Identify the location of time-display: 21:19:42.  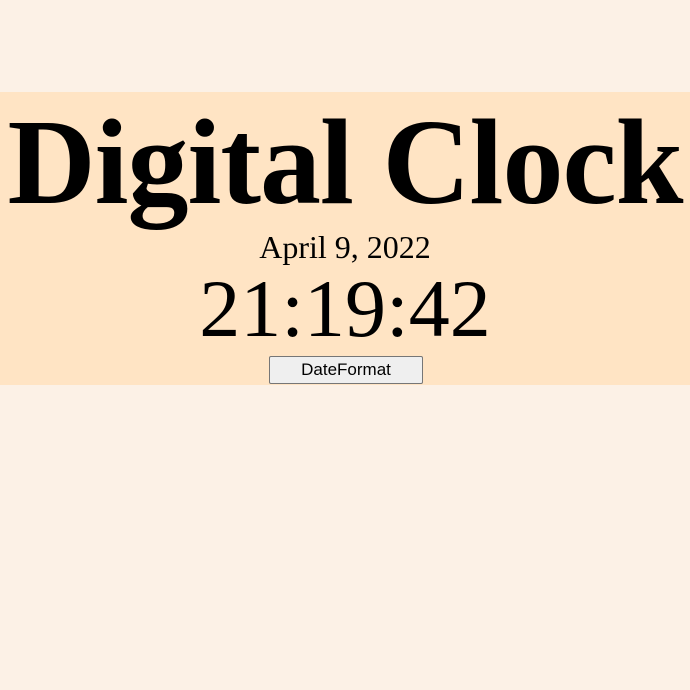
(345, 308).